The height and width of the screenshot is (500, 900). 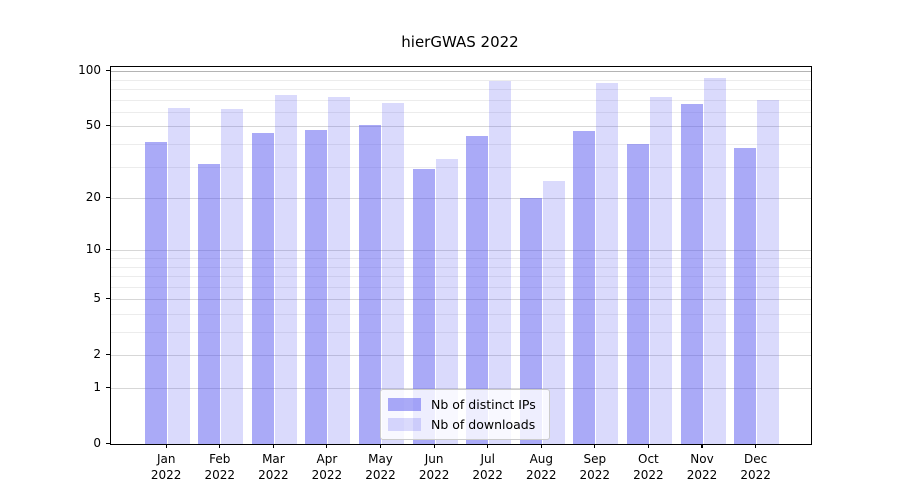 What do you see at coordinates (553, 312) in the screenshot?
I see `bar-downloads-aug` at bounding box center [553, 312].